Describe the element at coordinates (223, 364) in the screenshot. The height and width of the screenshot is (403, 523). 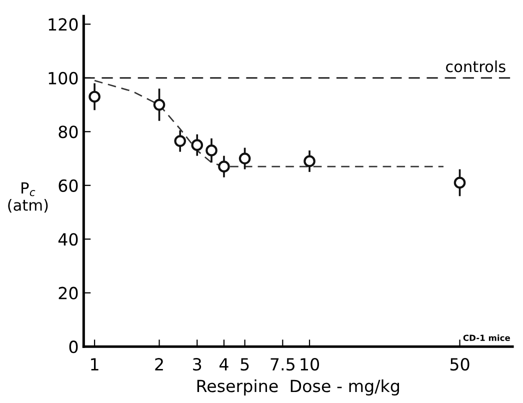
I see `x-tick-label: 4` at that location.